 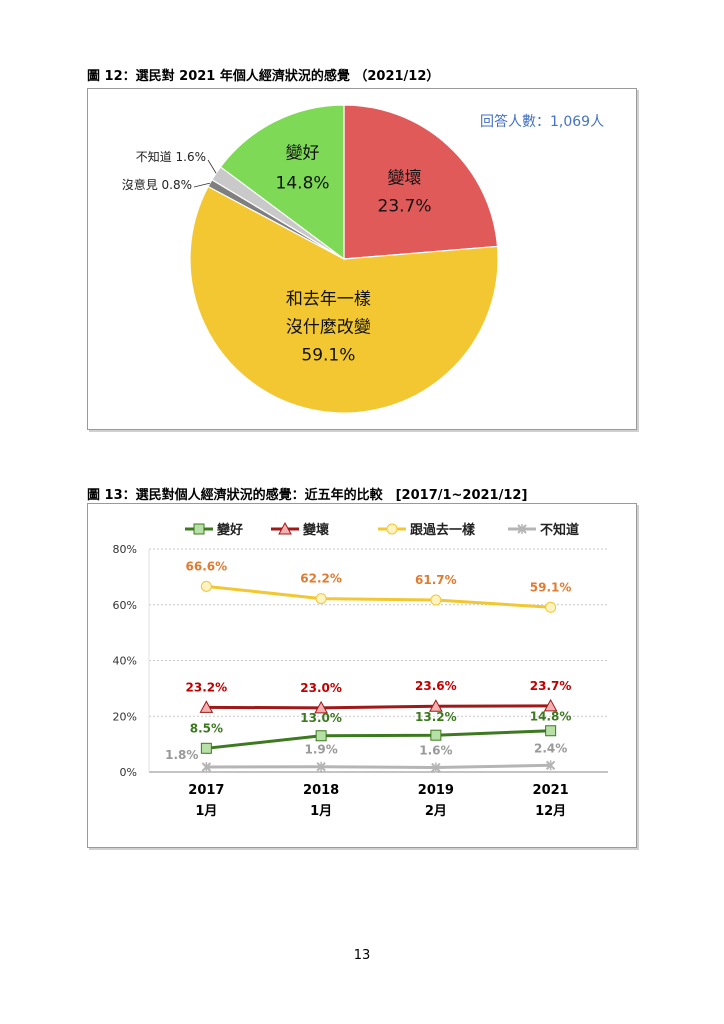 What do you see at coordinates (436, 717) in the screenshot?
I see `data-label: 13.2%` at bounding box center [436, 717].